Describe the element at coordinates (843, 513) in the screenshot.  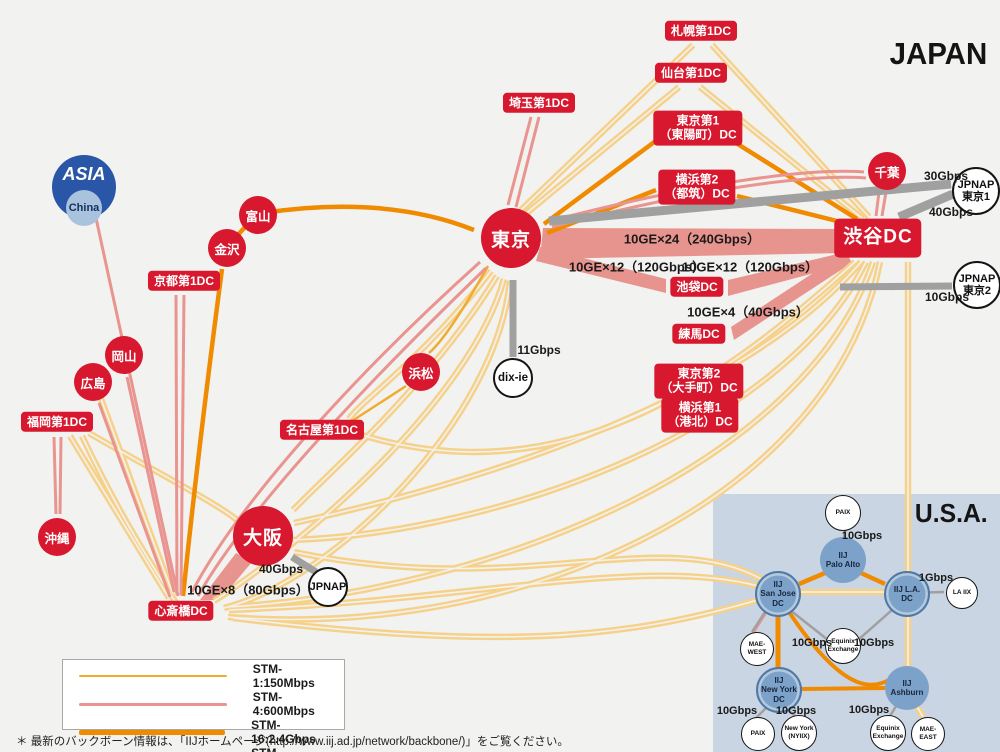
I see `usa-ix-paix-west: PAIX` at that location.